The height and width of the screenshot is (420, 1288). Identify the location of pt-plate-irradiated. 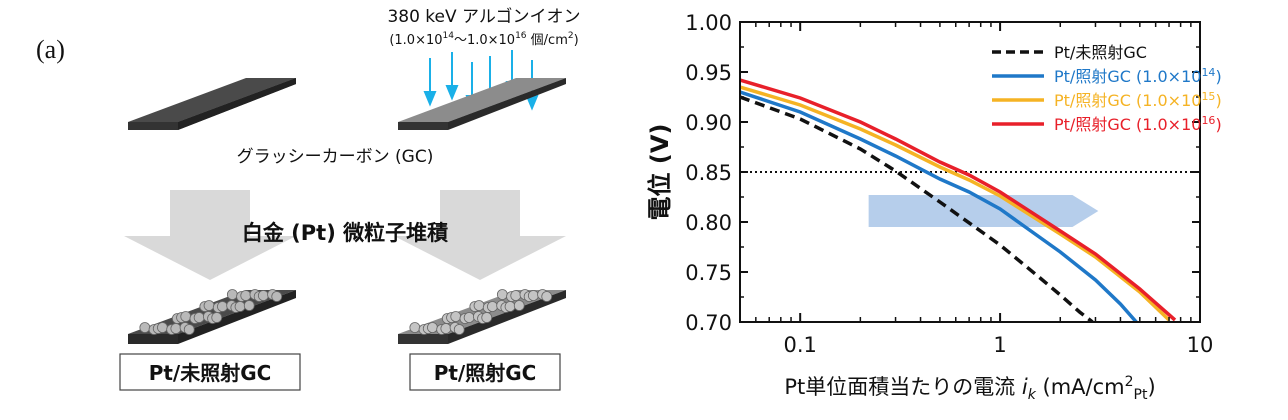
(482, 316).